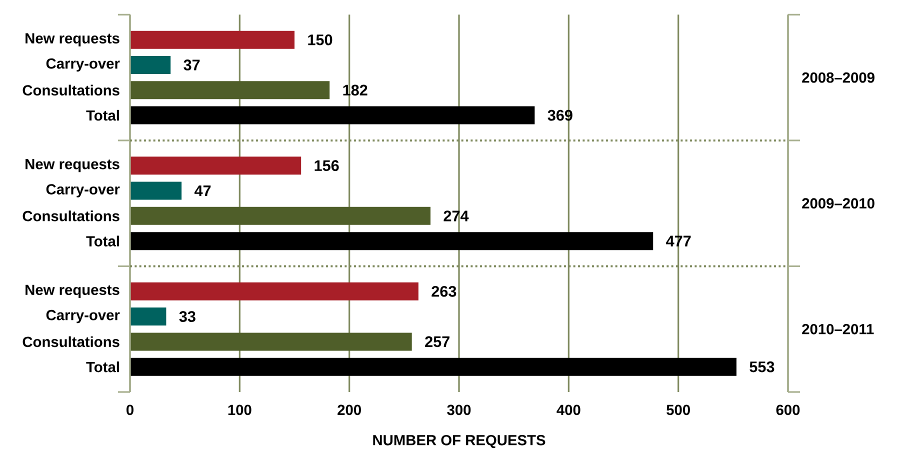 Image resolution: width=898 pixels, height=455 pixels. What do you see at coordinates (838, 203) in the screenshot?
I see `text: 2009–2010` at bounding box center [838, 203].